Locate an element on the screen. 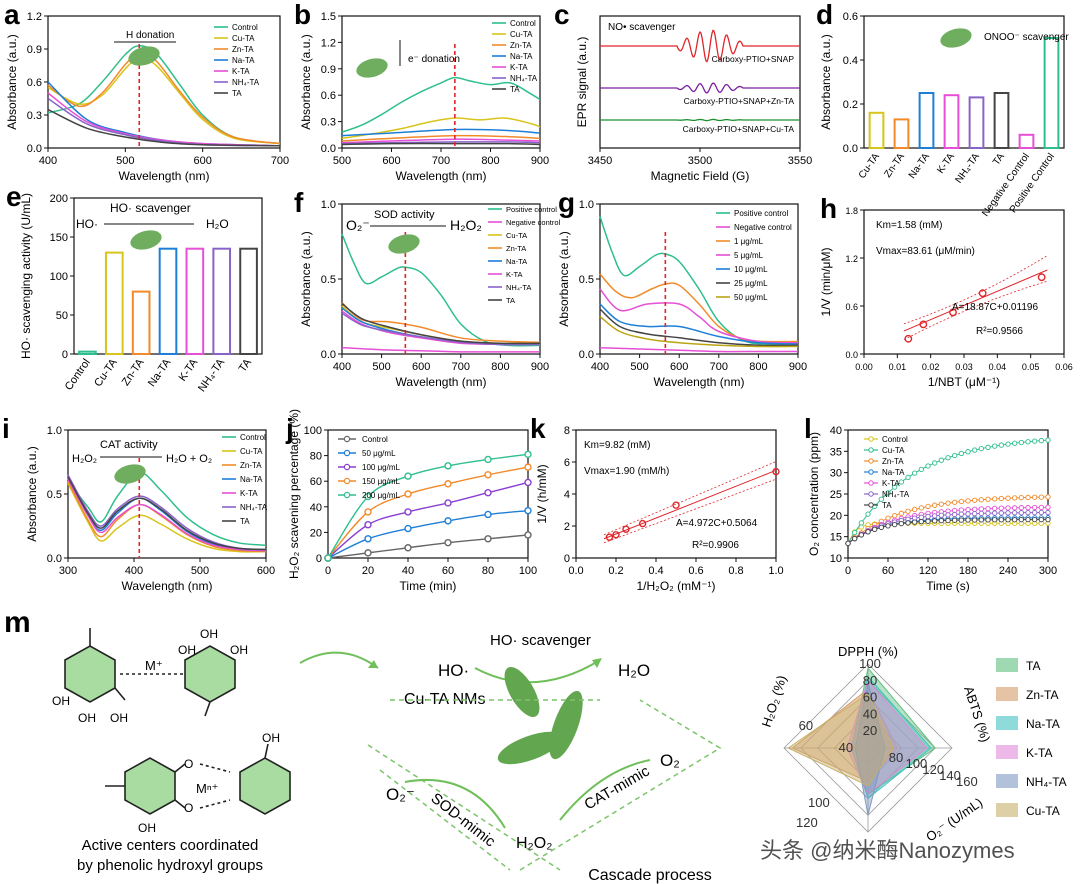 Image resolution: width=1080 pixels, height=884 pixels. bar-TA is located at coordinates (248, 301).